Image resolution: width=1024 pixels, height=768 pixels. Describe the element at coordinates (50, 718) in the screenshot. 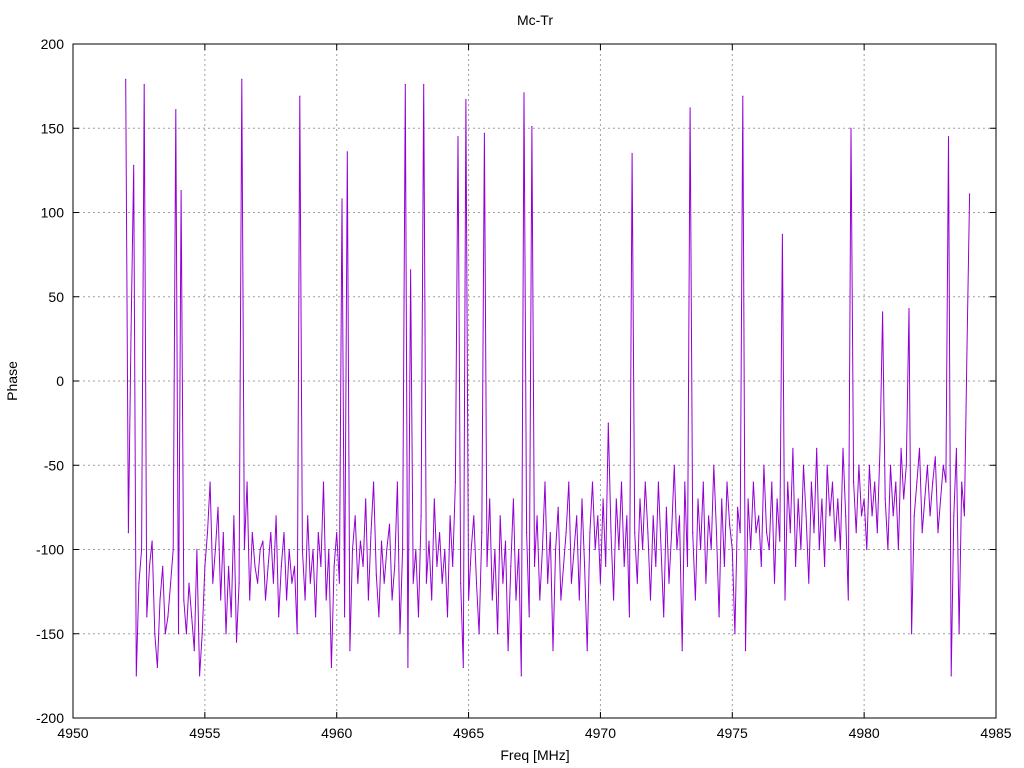

I see `y-tick-label: -200` at that location.